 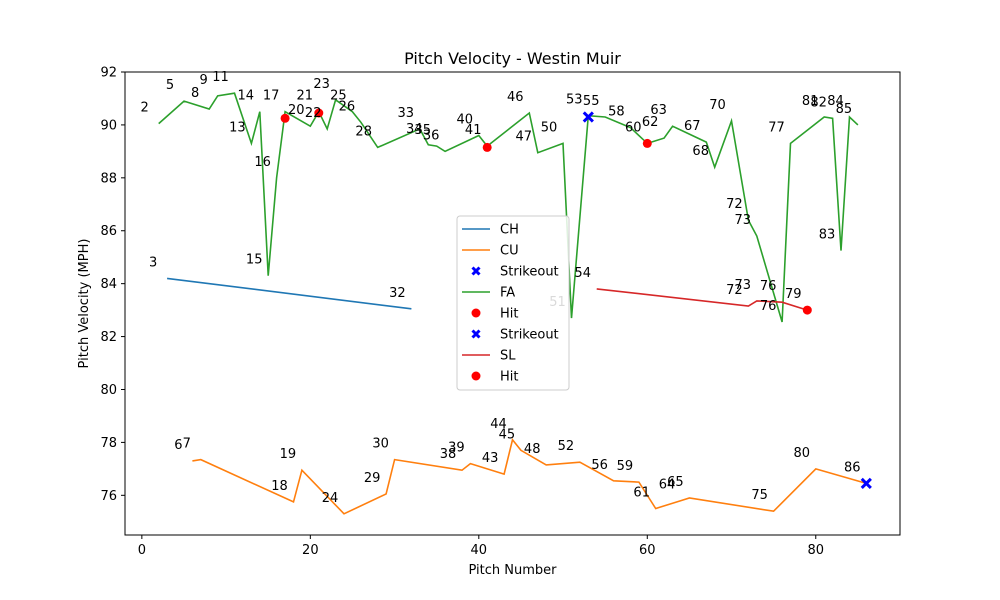 What do you see at coordinates (448, 454) in the screenshot?
I see `point-label: 38` at bounding box center [448, 454].